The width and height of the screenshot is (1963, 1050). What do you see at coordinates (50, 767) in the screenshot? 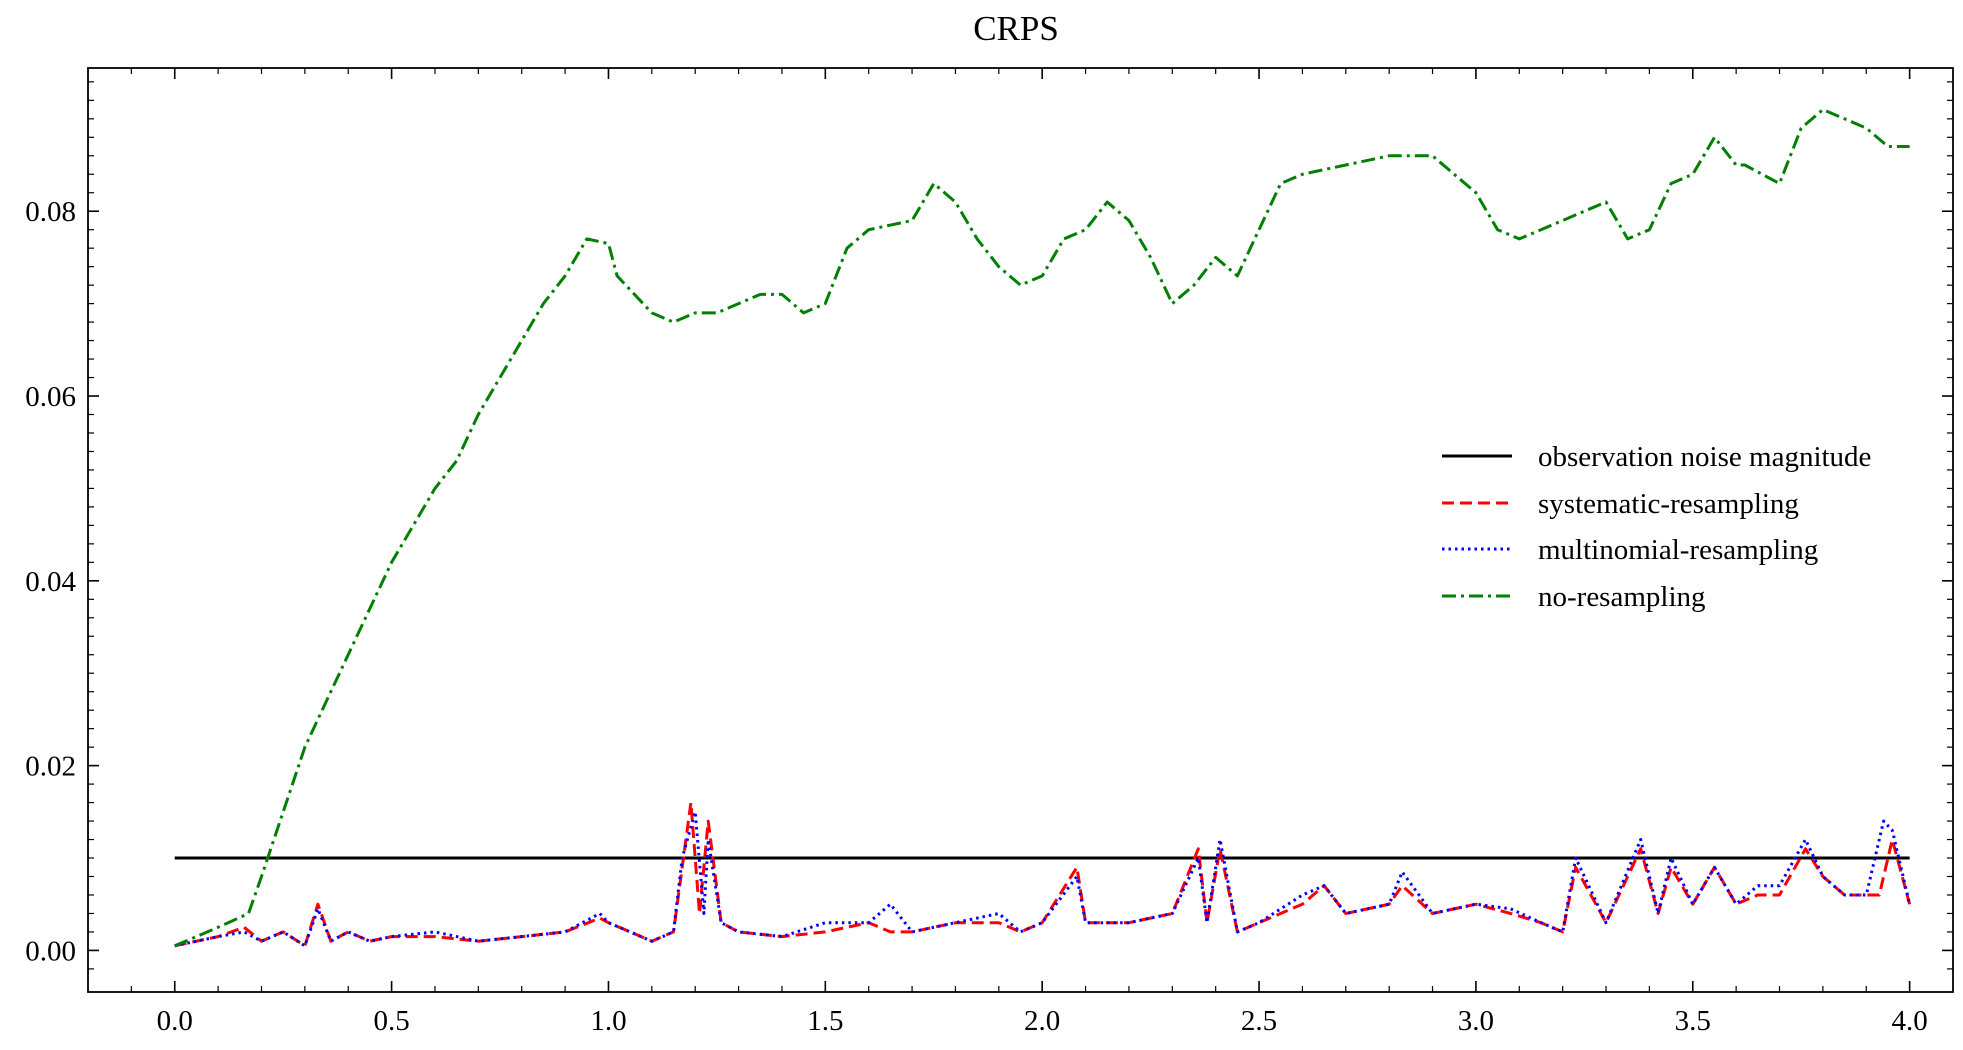
I see `y-tick-label: 0.02` at bounding box center [50, 767].